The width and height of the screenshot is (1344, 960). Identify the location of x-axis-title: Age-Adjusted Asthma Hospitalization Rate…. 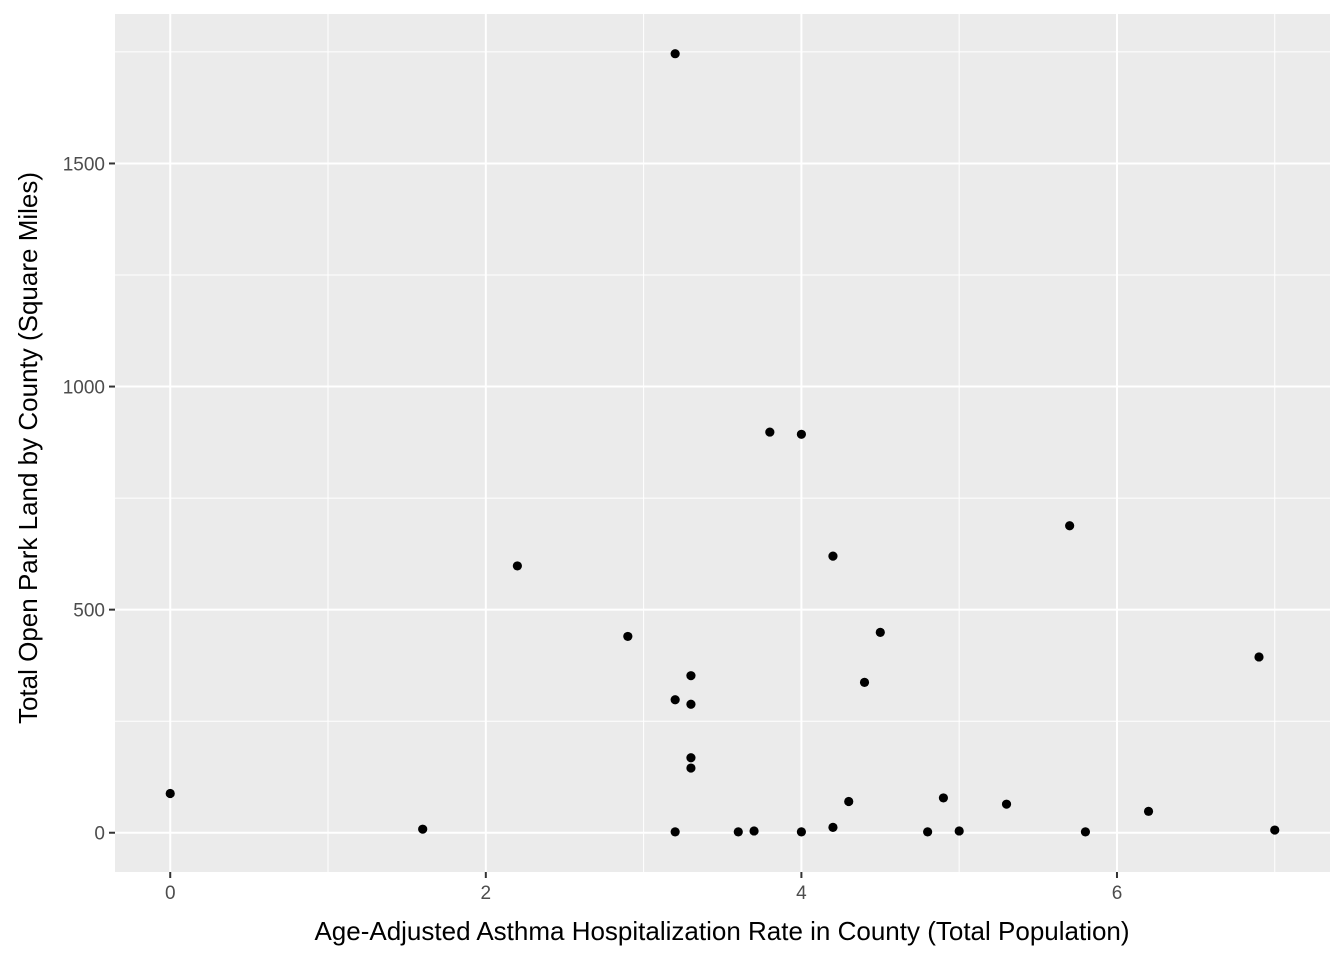
(721, 931).